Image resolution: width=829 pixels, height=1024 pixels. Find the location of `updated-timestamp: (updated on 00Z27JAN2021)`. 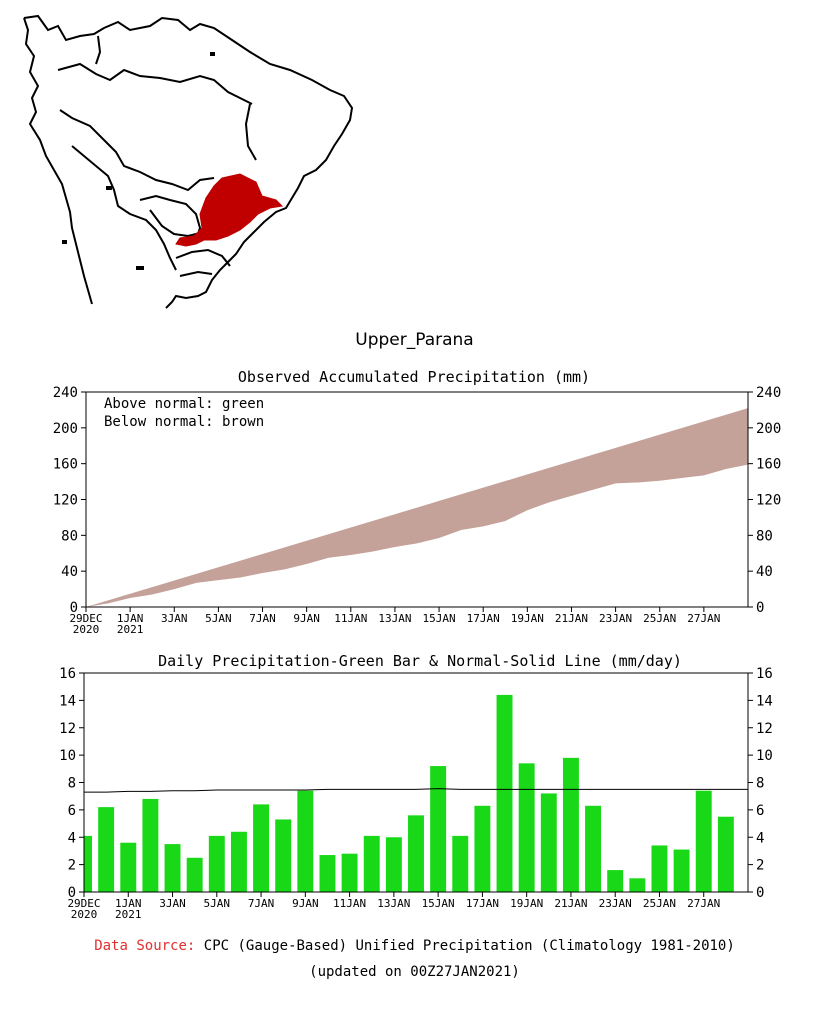

updated-timestamp: (updated on 00Z27JAN2021) is located at coordinates (414, 972).